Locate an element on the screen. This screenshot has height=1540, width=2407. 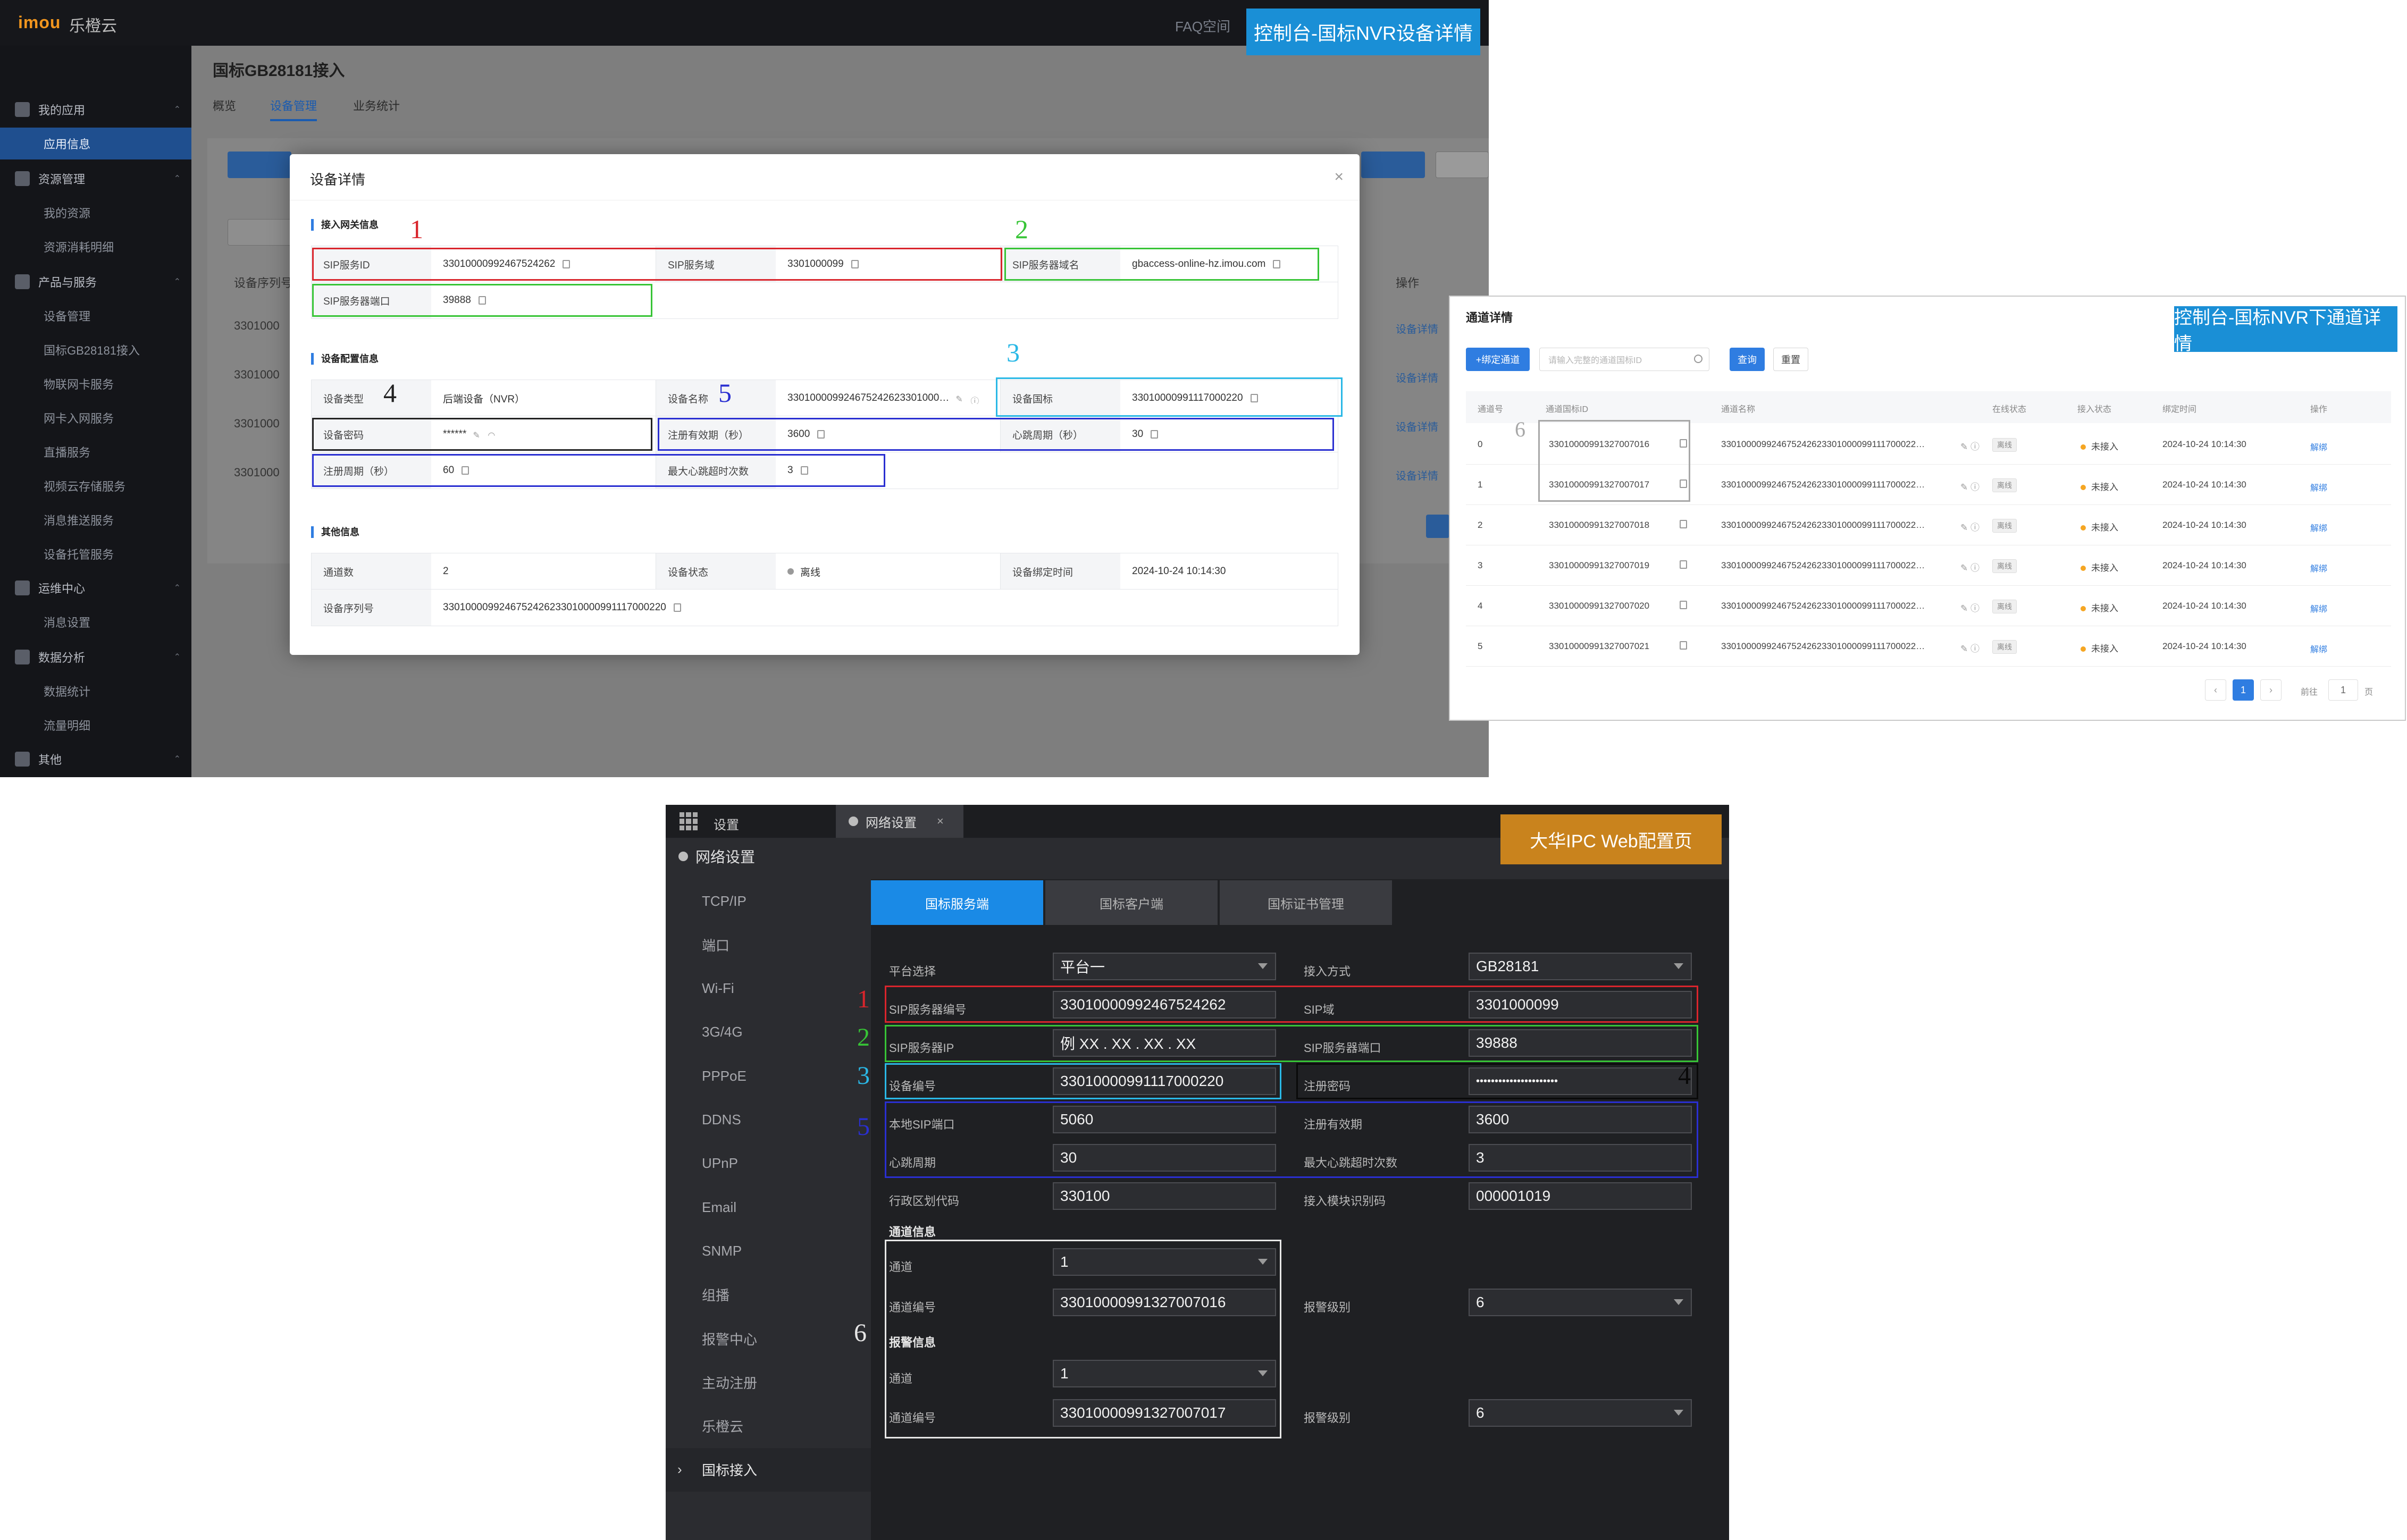
bind-channel-button: +绑定通道 is located at coordinates (1498, 359).